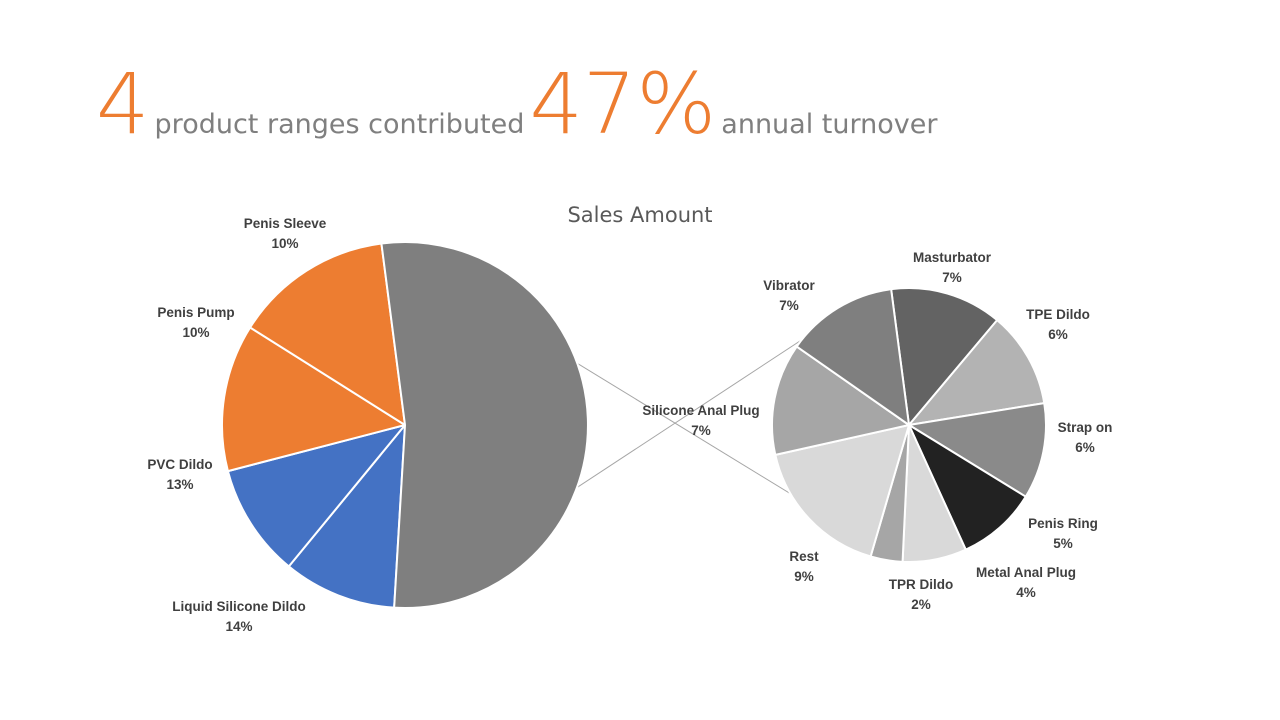 The height and width of the screenshot is (720, 1280). I want to click on main-pie-slice-liquid-silicone-dildo, so click(327, 334).